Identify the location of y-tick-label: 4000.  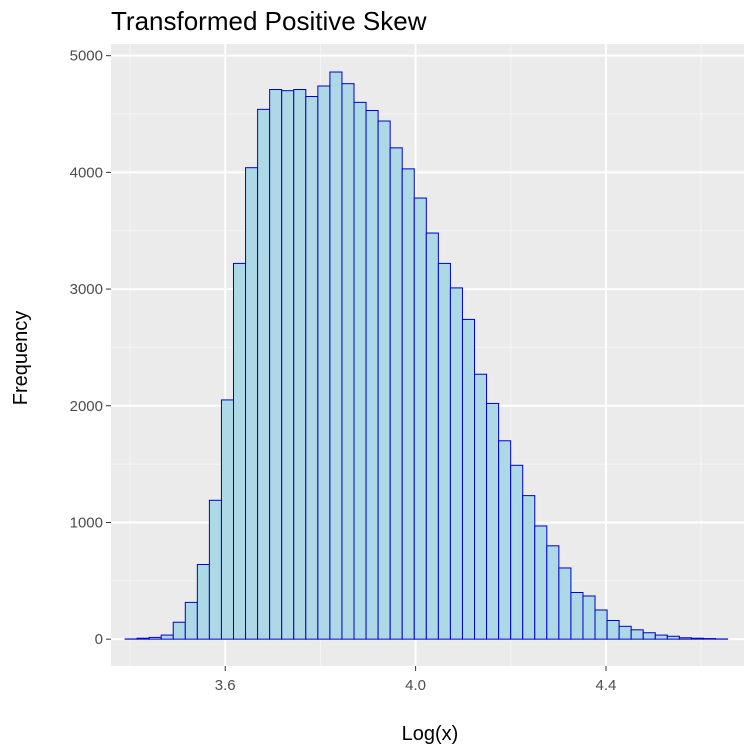
(86, 172).